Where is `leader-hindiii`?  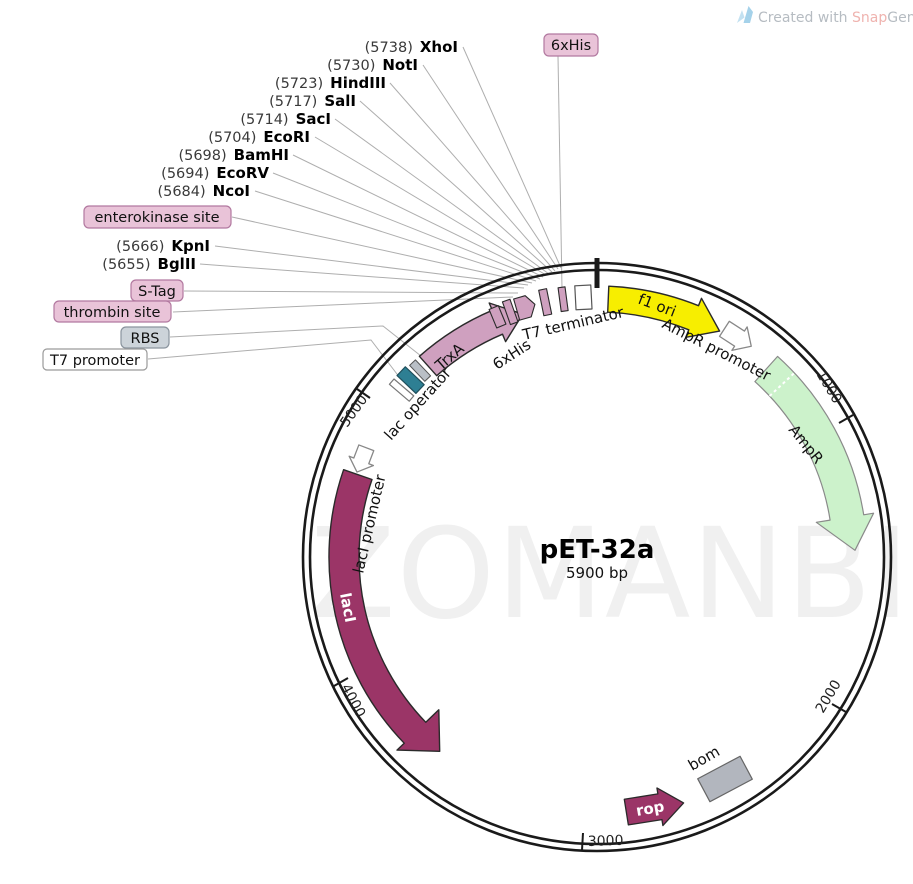
leader-hindiii is located at coordinates (472, 177).